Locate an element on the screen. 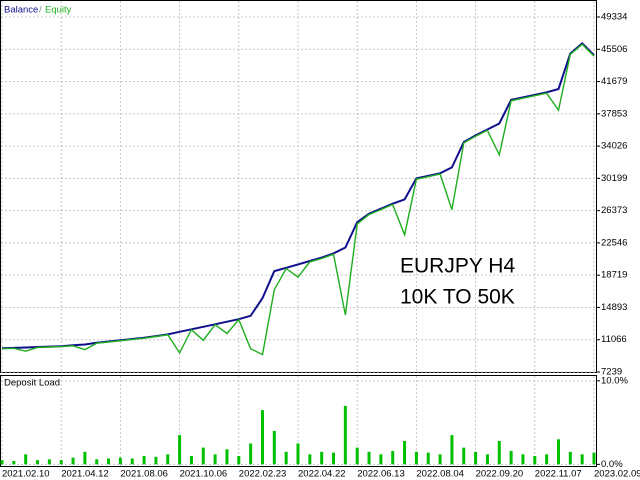 This screenshot has width=640, height=480. x-tick-label: 2021.04.12 is located at coordinates (85, 474).